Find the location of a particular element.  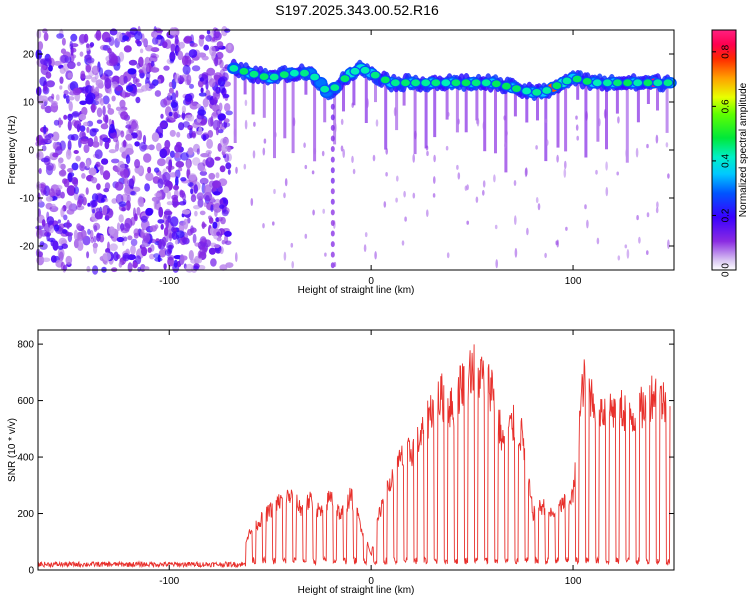

colorbar-tick-label: 0.8 is located at coordinates (726, 51).